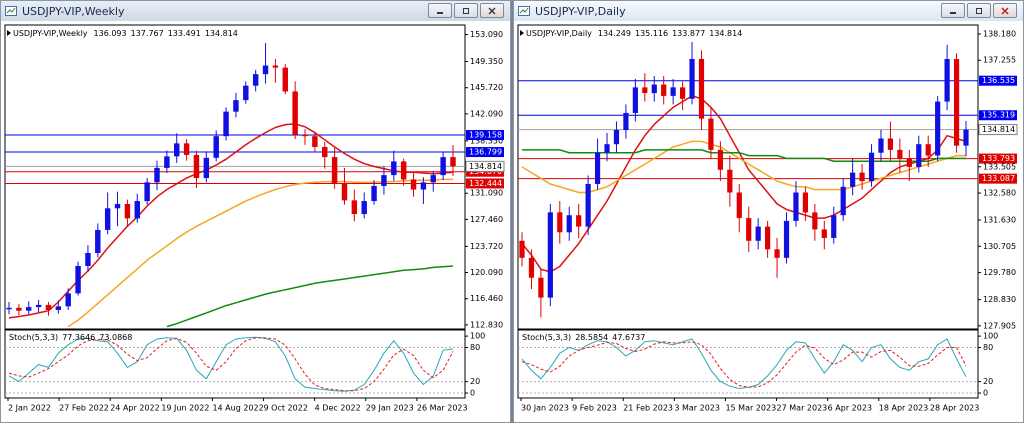  Describe the element at coordinates (999, 246) in the screenshot. I see `y-tick-label: 130.705` at that location.